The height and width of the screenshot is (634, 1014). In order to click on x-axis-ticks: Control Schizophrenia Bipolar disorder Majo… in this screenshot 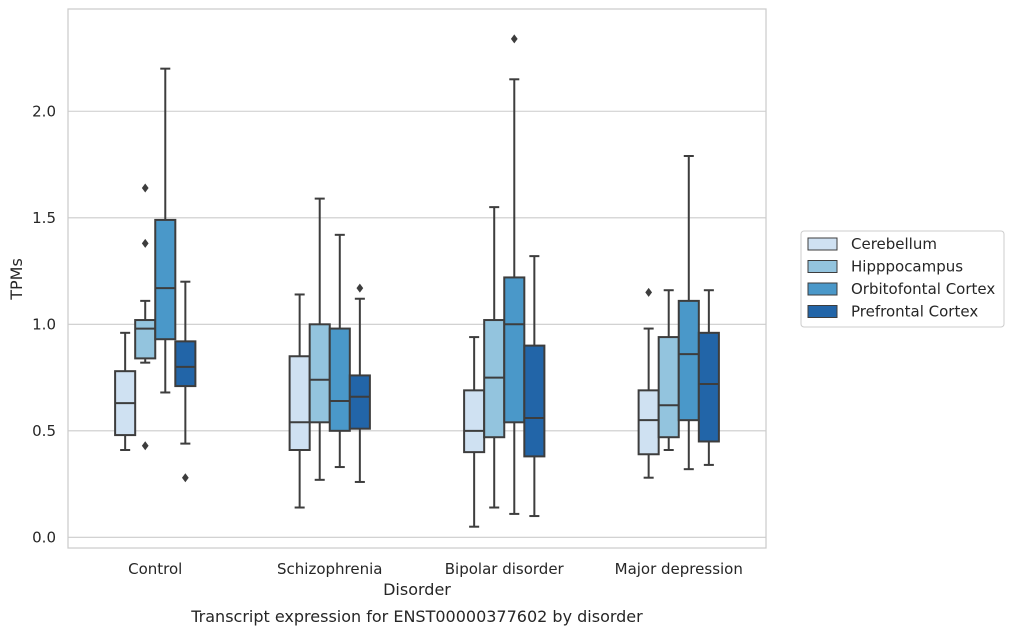, I will do `click(435, 569)`.